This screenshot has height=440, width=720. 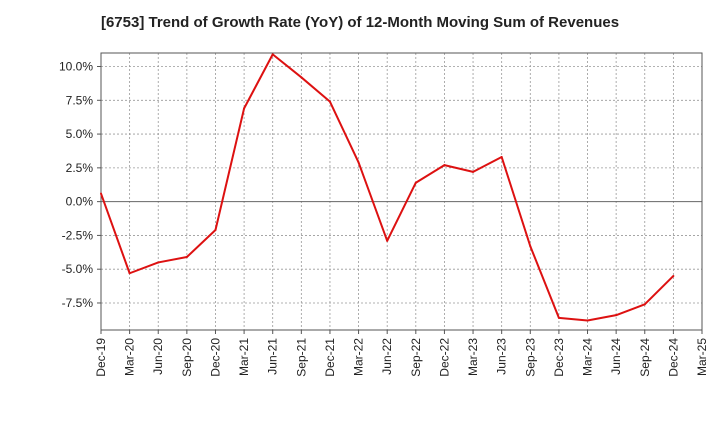 I want to click on x-tick-label: Mar-20, so click(x=130, y=357).